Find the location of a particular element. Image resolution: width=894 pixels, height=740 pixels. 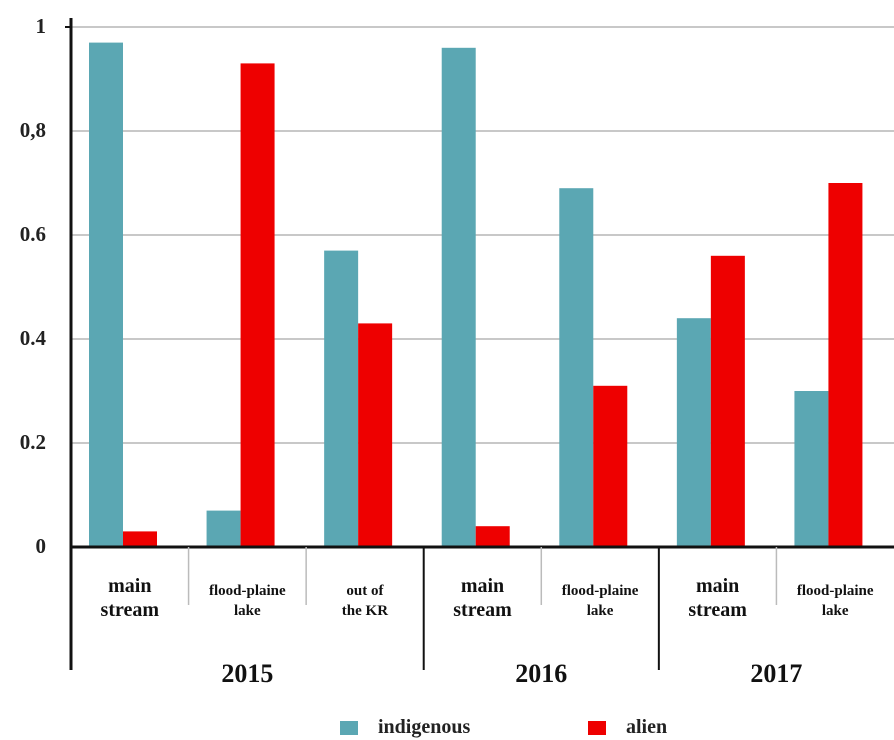

legend-item-alien: alien is located at coordinates (627, 727).